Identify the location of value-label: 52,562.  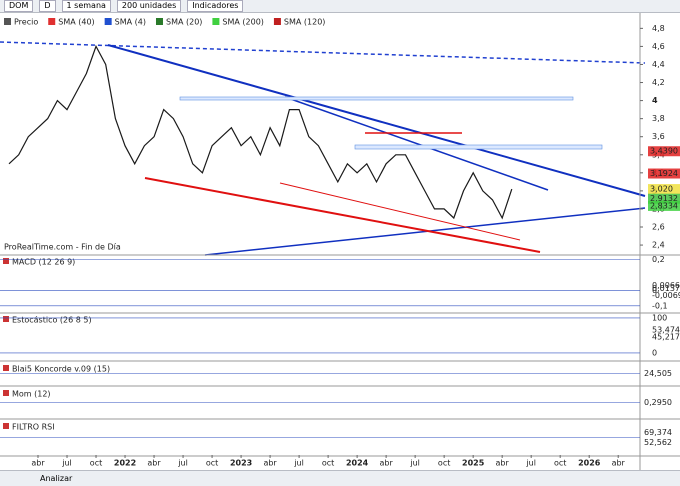
(658, 442).